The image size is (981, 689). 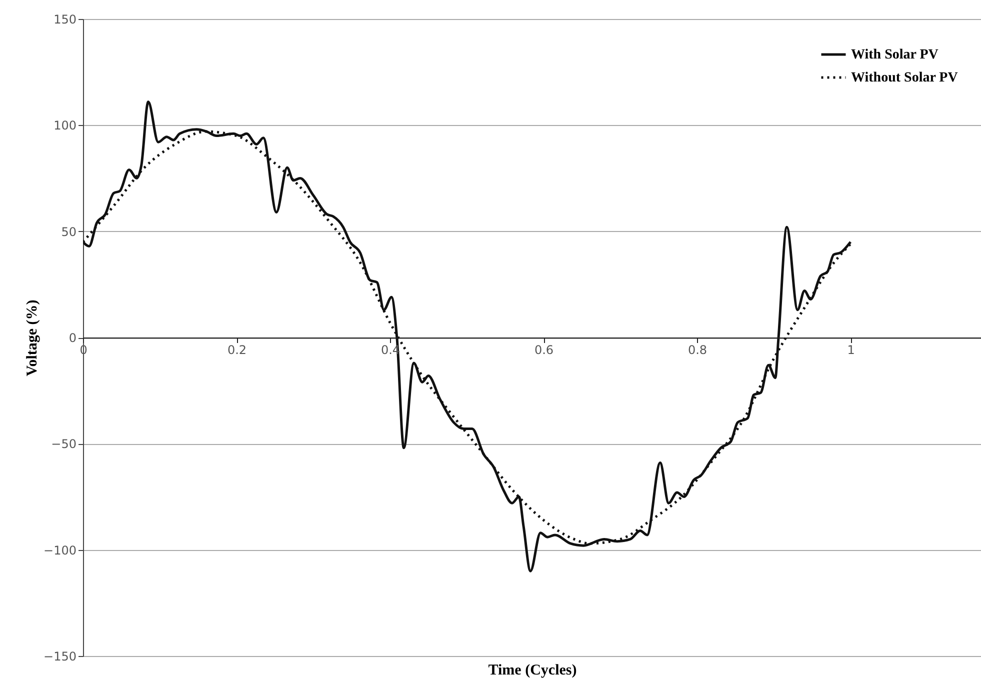 What do you see at coordinates (32, 338) in the screenshot?
I see `y-axis-title: Voltage (%)` at bounding box center [32, 338].